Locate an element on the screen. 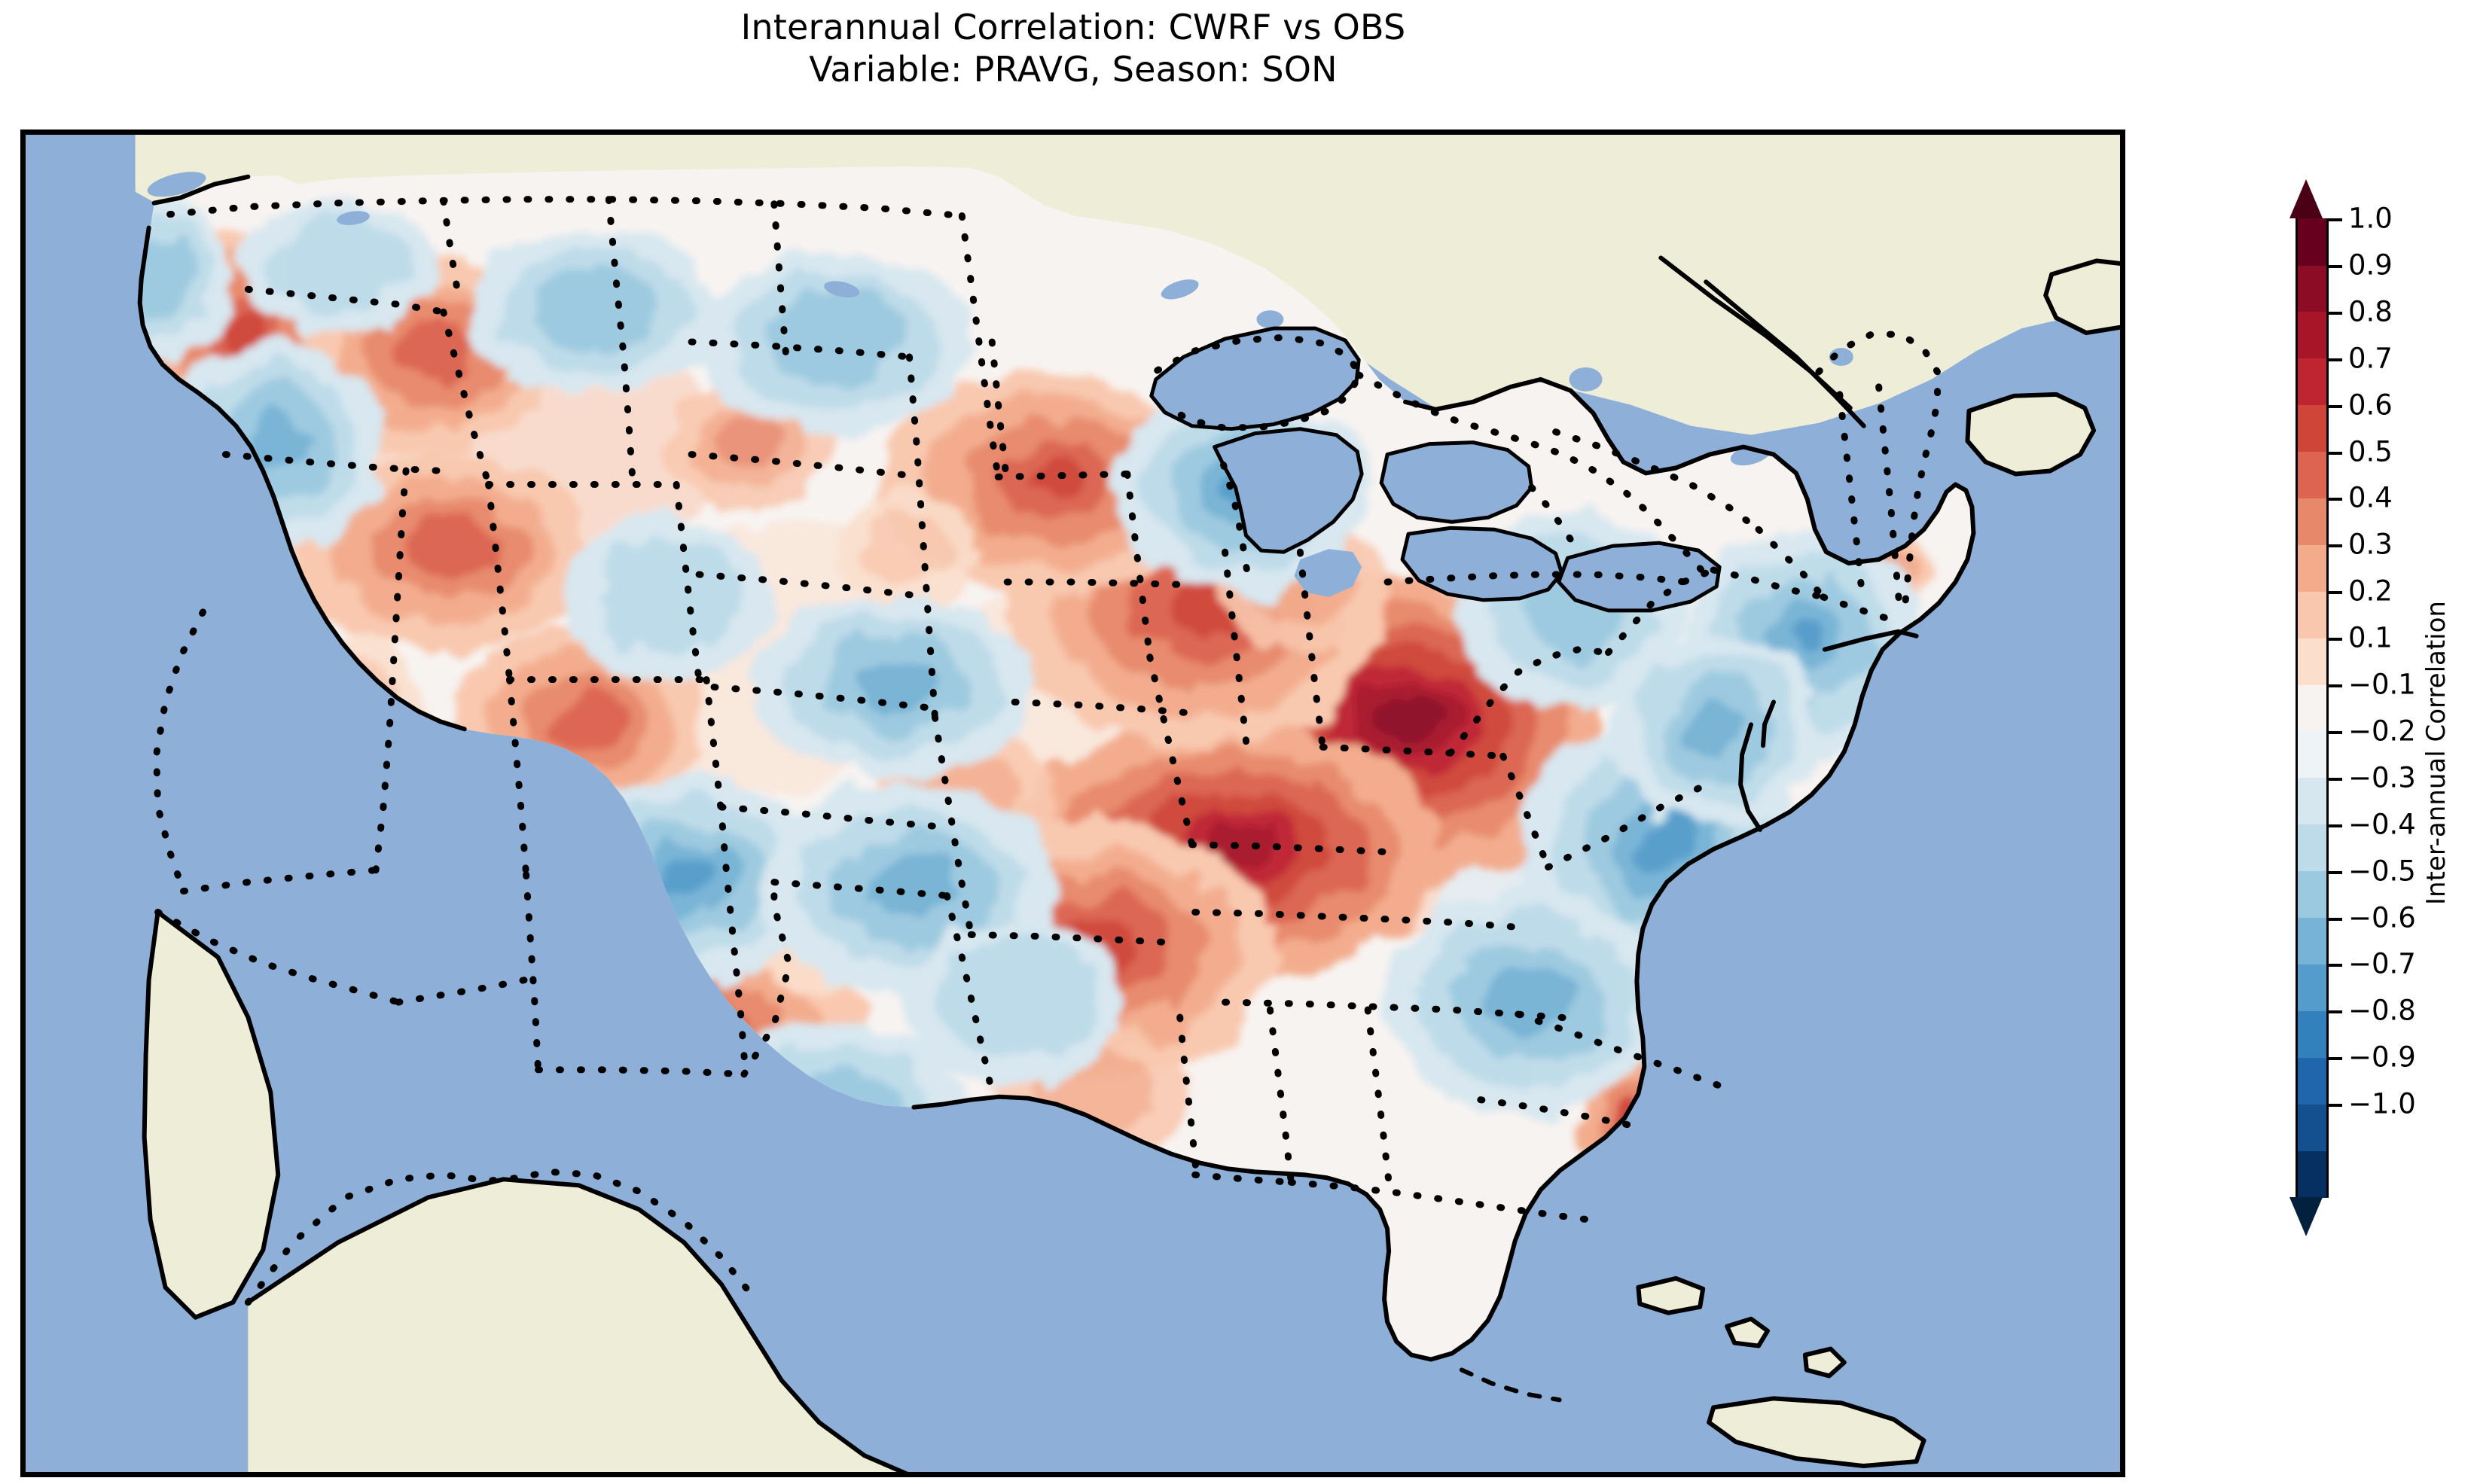 The width and height of the screenshot is (2474, 1484). colorbar-tick-label: −0.1 is located at coordinates (2382, 684).